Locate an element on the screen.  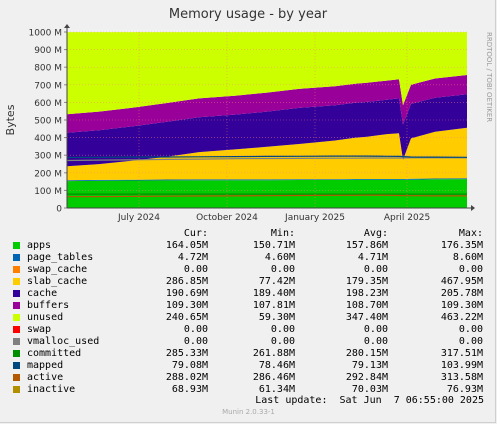
legend-row-apps: apps 164.05M 150.71M 157.86M 176.35M is located at coordinates (250, 246).